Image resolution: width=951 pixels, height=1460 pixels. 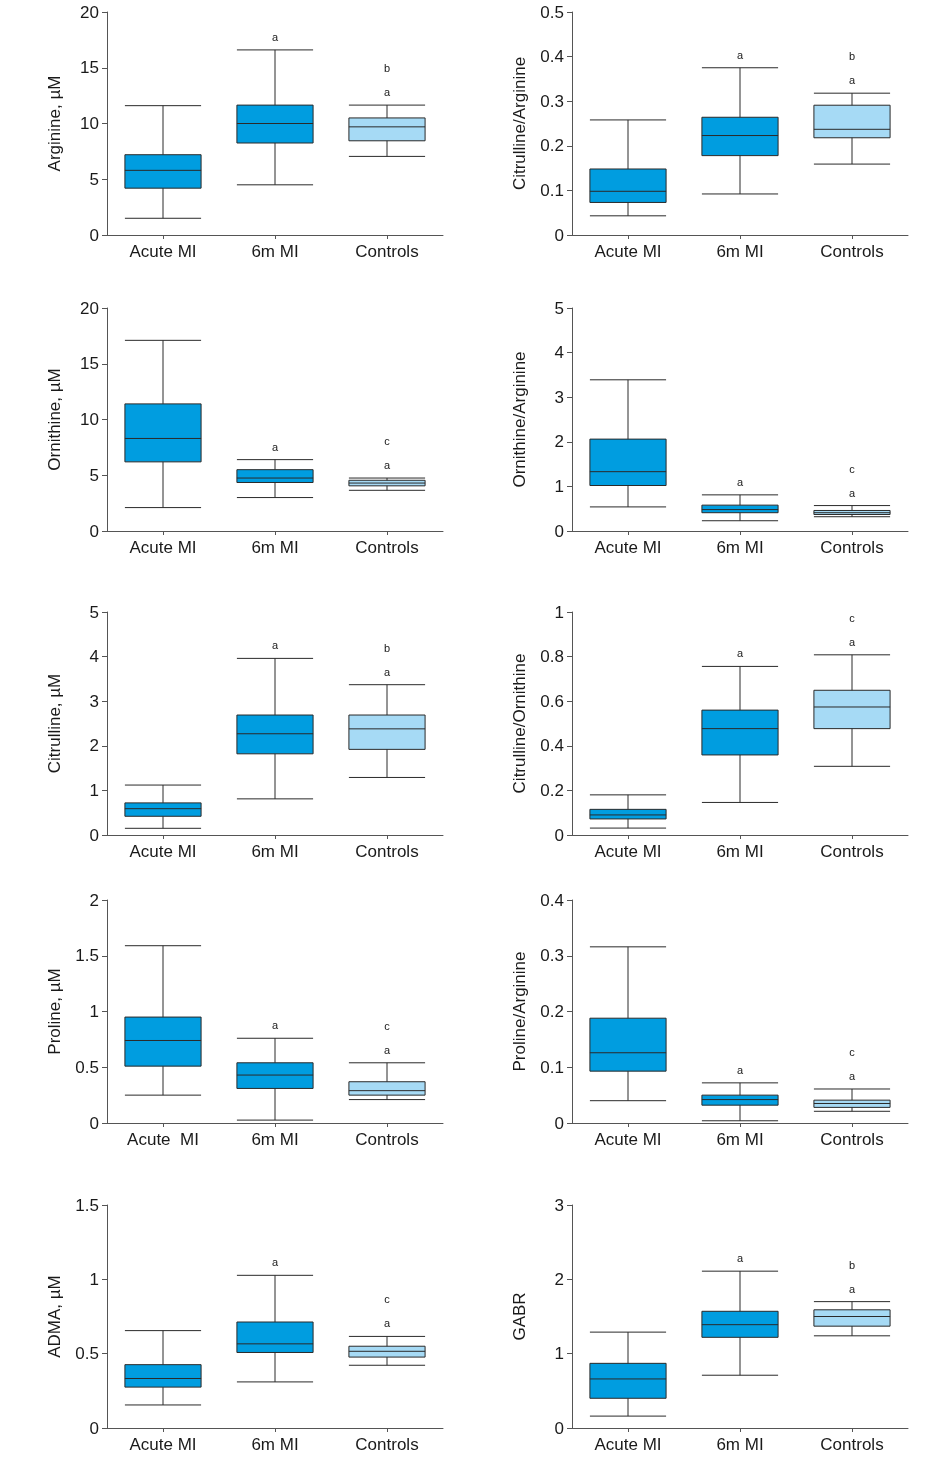 What do you see at coordinates (54, 1316) in the screenshot?
I see `y-axis-title: ADMA, µM` at bounding box center [54, 1316].